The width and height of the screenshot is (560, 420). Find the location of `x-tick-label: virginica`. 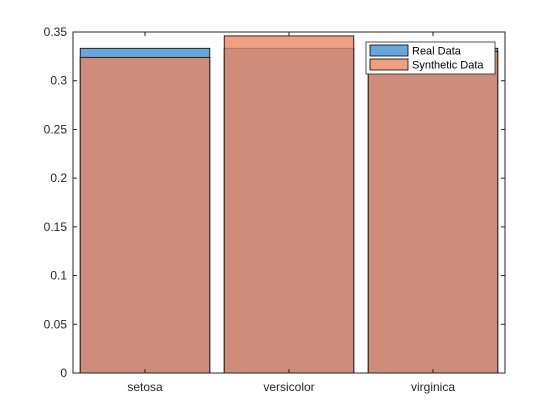

x-tick-label: virginica is located at coordinates (433, 387).